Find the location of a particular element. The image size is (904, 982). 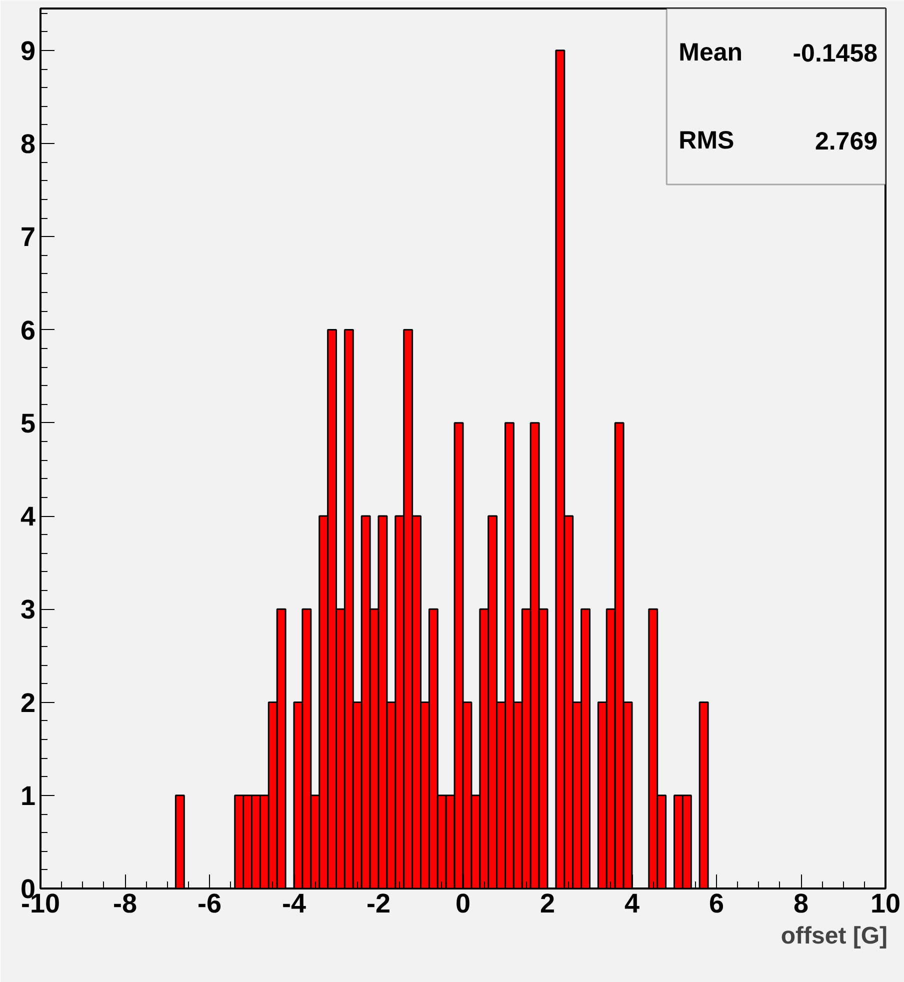

x-axis-title: offset [G] is located at coordinates (834, 936).